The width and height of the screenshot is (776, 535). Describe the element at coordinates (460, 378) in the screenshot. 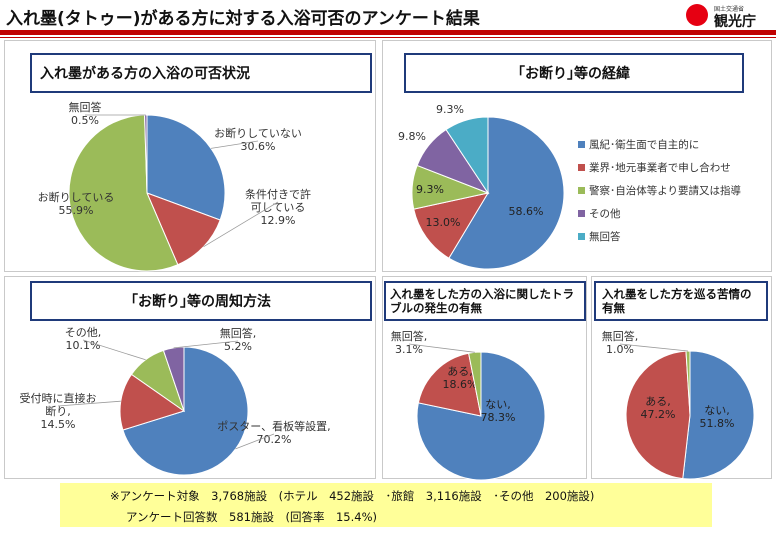

I see `pie3-label-1: ある, 18.6%` at that location.